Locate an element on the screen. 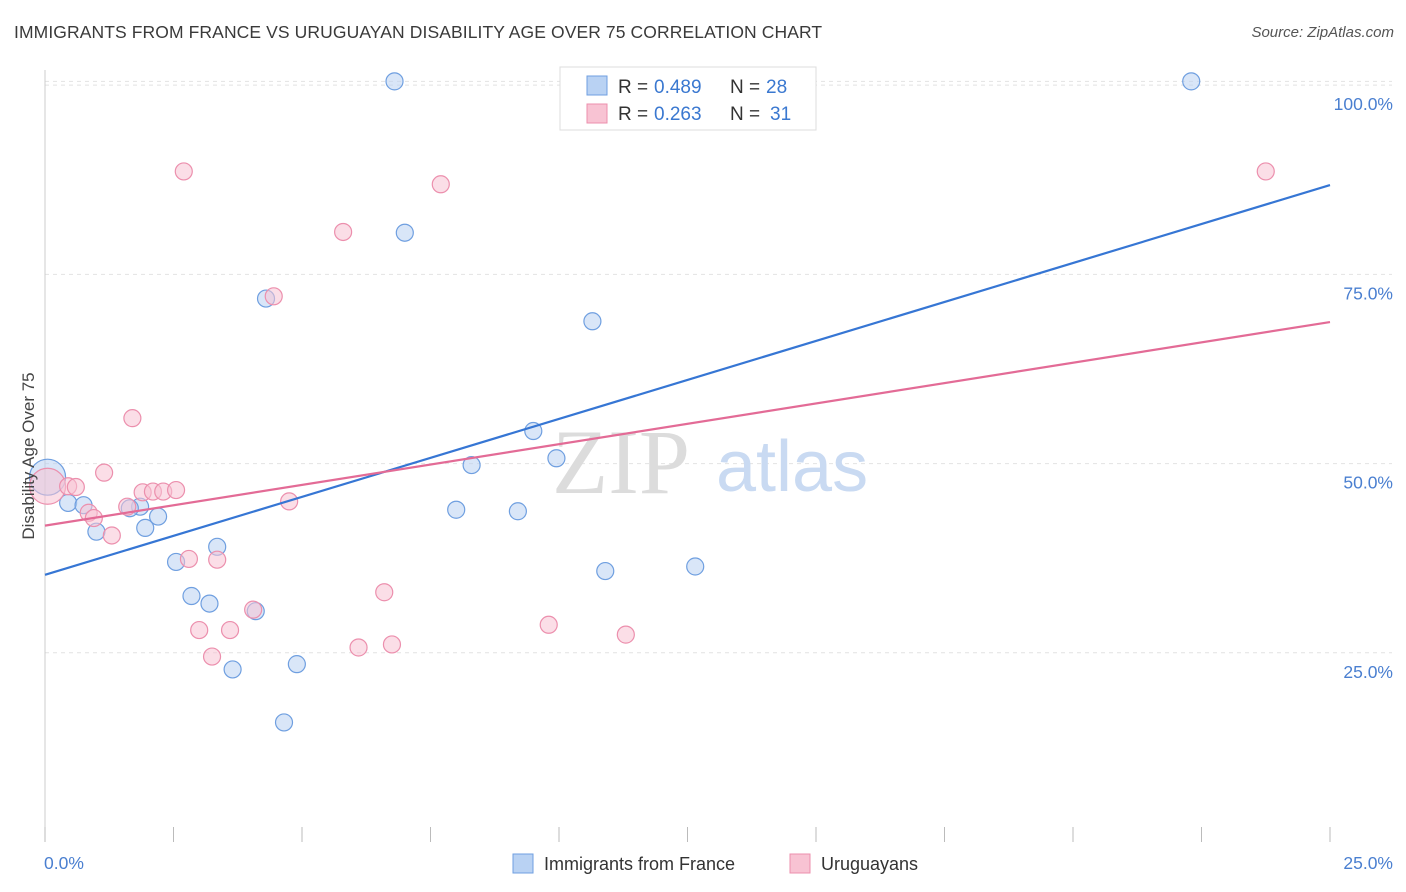  legend-n-value-1: 28 is located at coordinates (776, 87).